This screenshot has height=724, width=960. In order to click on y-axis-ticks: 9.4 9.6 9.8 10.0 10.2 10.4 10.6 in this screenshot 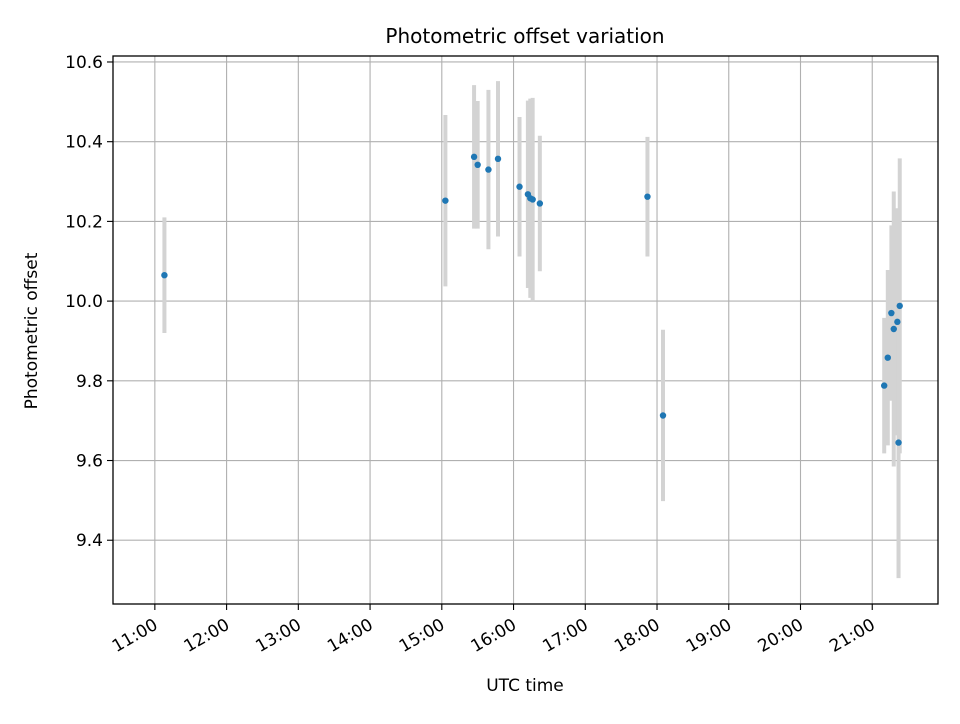, I will do `click(89, 302)`.